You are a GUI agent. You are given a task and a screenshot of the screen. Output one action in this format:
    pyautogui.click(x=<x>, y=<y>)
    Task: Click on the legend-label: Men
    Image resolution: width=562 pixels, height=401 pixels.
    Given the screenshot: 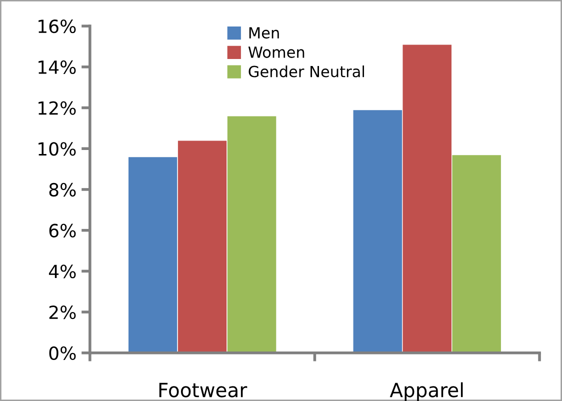 What is the action you would take?
    pyautogui.click(x=264, y=33)
    